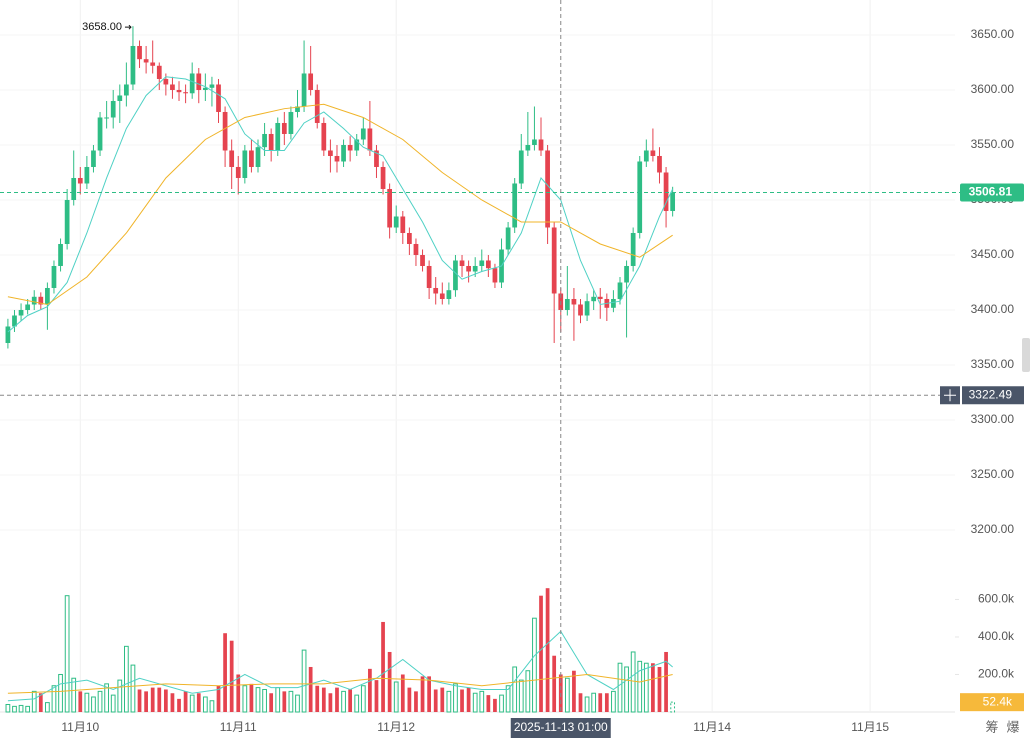 This screenshot has width=1032, height=748. I want to click on y-tick-label: 3400.00, so click(993, 309).